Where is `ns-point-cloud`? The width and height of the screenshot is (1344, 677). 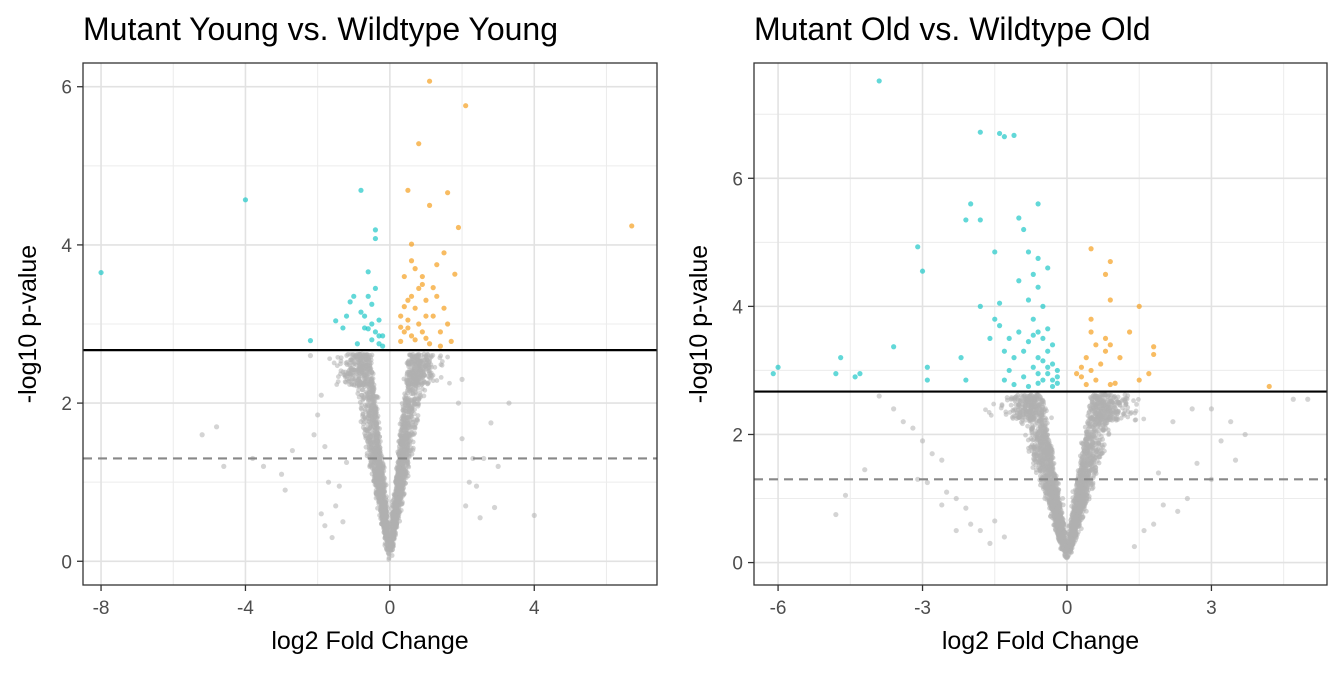
ns-point-cloud is located at coordinates (1064, 476).